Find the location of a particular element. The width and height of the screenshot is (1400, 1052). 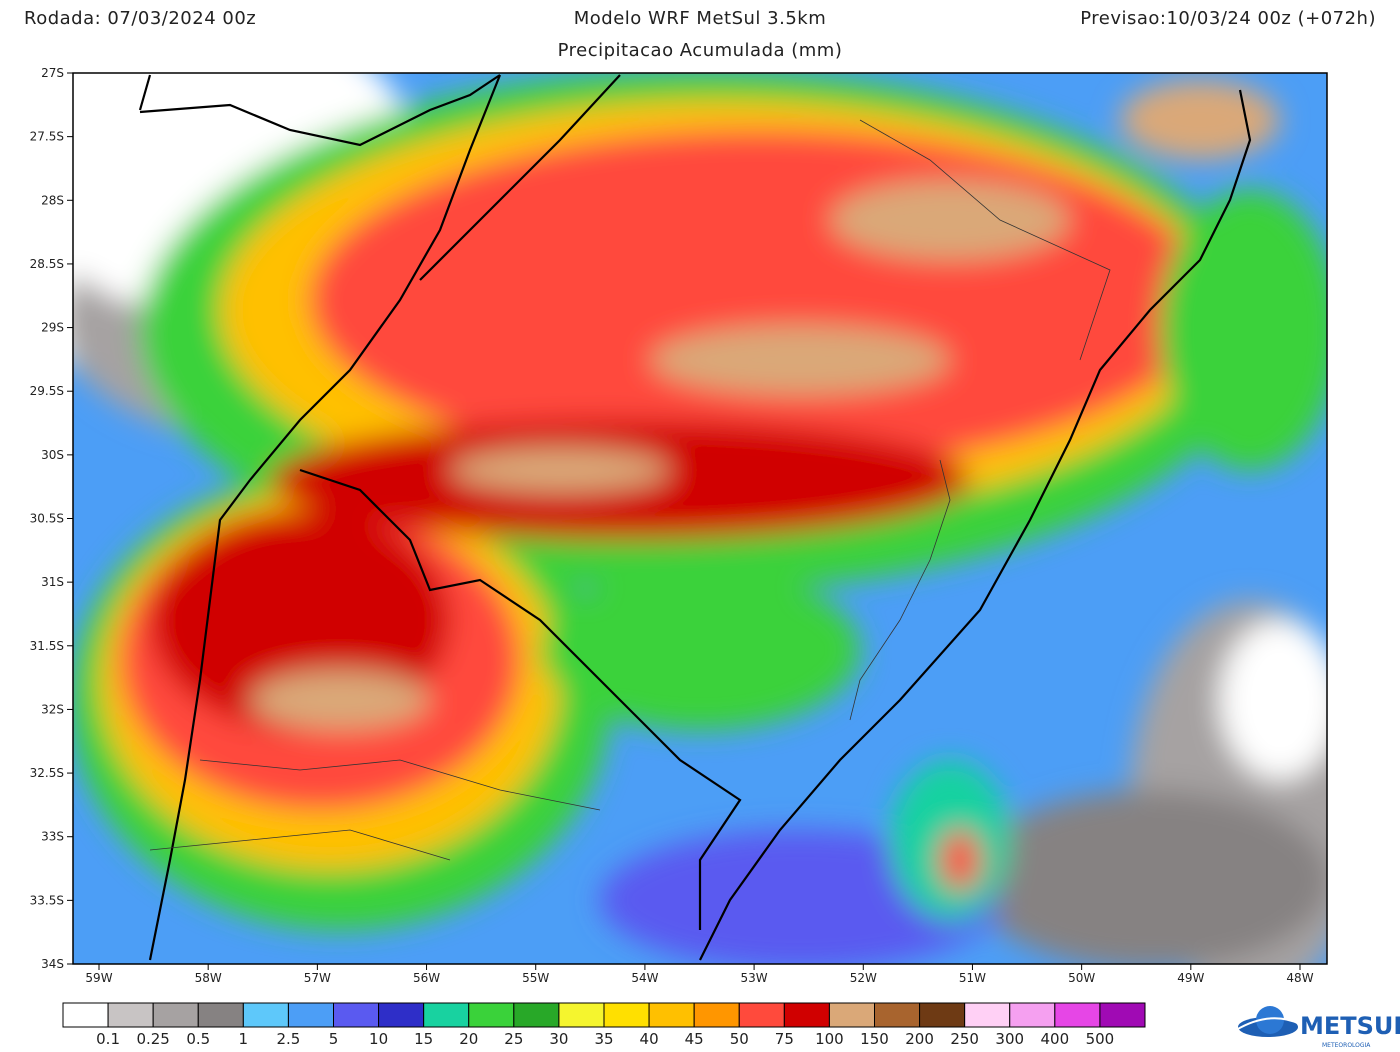

lat-label: 31.5S is located at coordinates (47, 646).